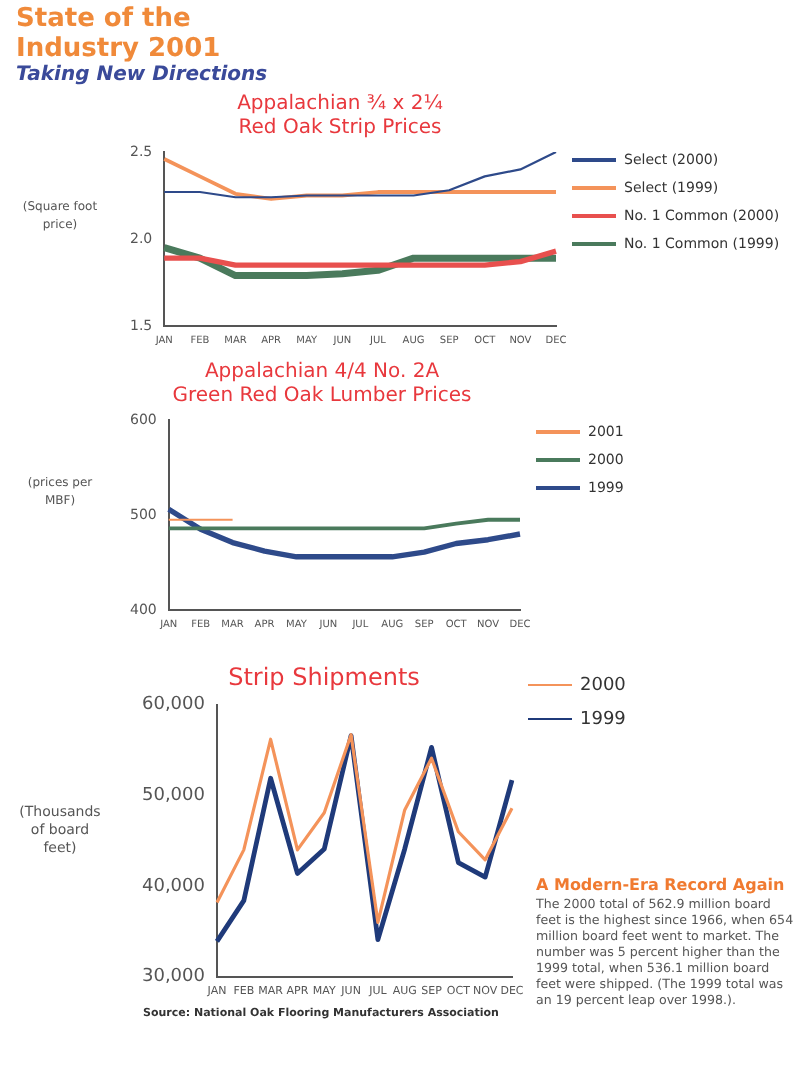 The width and height of the screenshot is (800, 1074). I want to click on legend-label: 2000, so click(603, 685).